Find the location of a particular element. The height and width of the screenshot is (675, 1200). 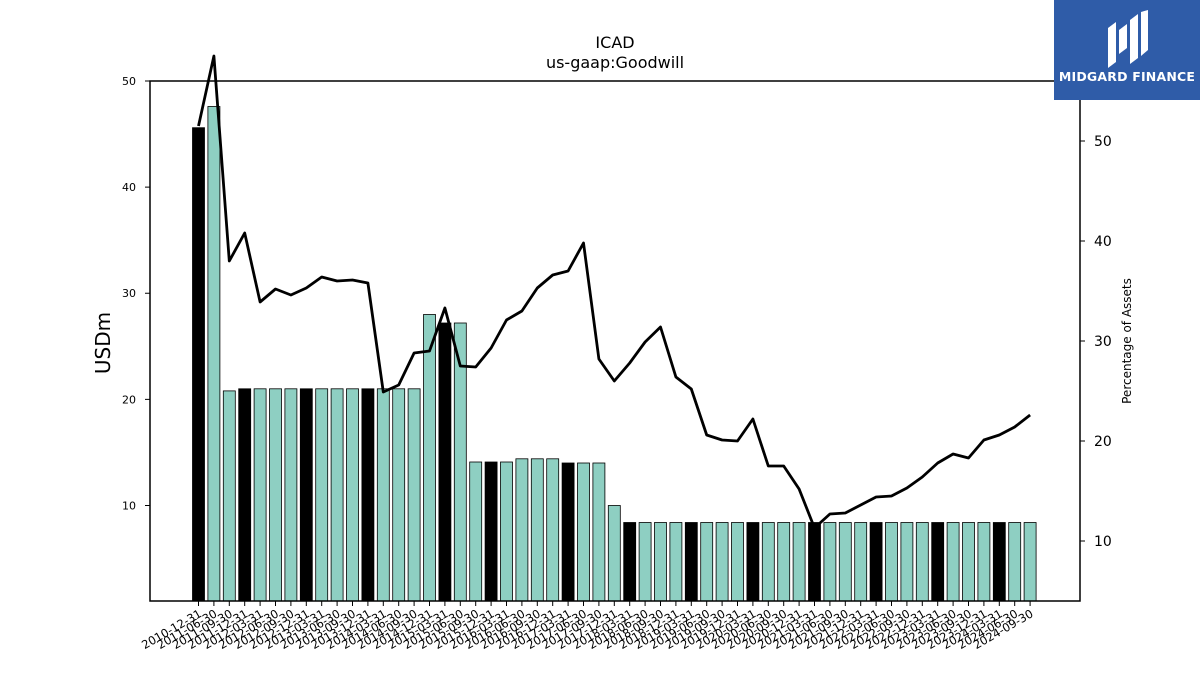

midgard-logo-icon is located at coordinates (1128, 39).